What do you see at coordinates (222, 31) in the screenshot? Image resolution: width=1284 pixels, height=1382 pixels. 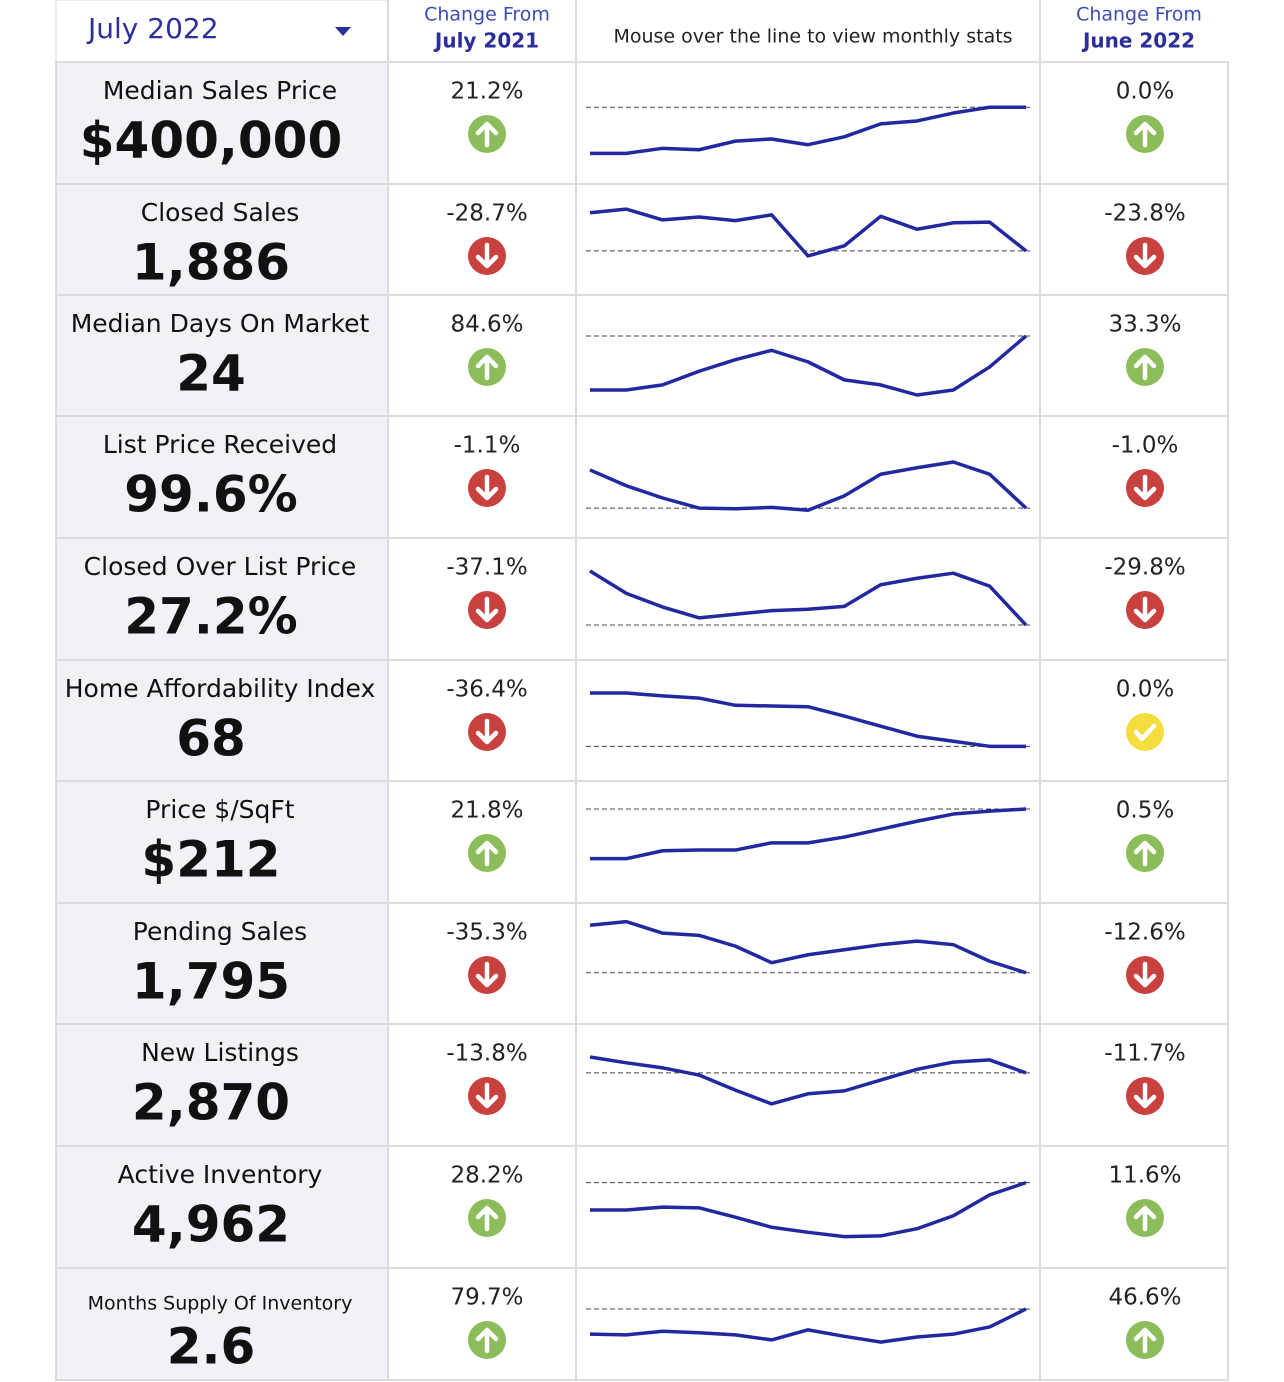 I see `period-cell` at bounding box center [222, 31].